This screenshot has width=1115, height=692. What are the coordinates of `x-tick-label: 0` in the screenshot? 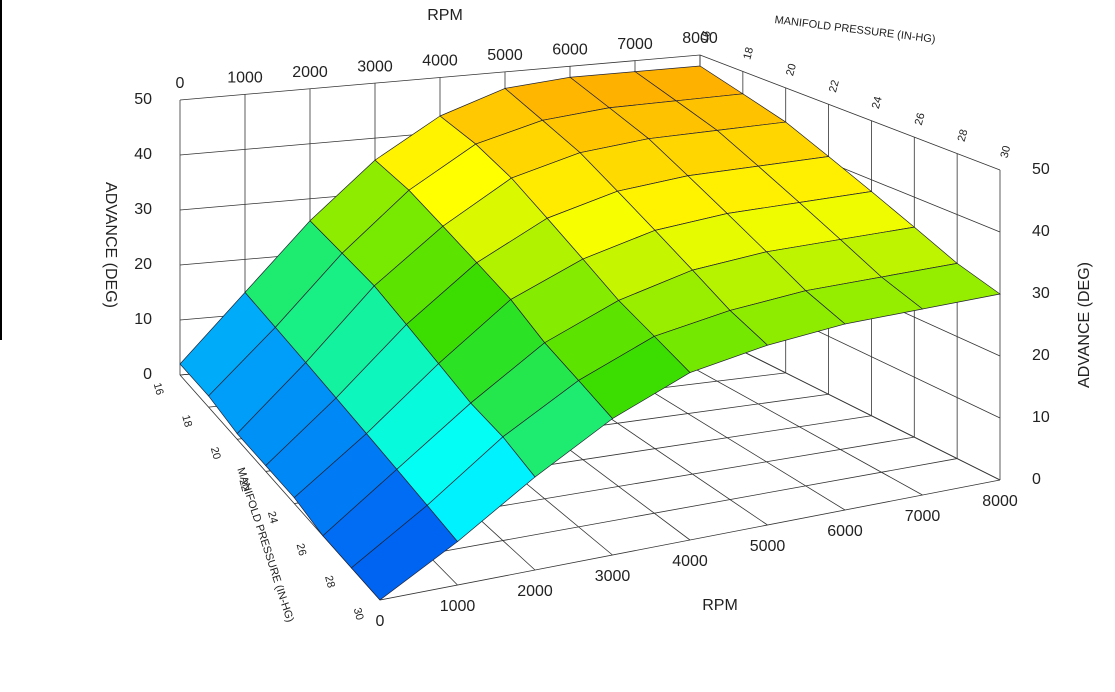 It's located at (380, 621).